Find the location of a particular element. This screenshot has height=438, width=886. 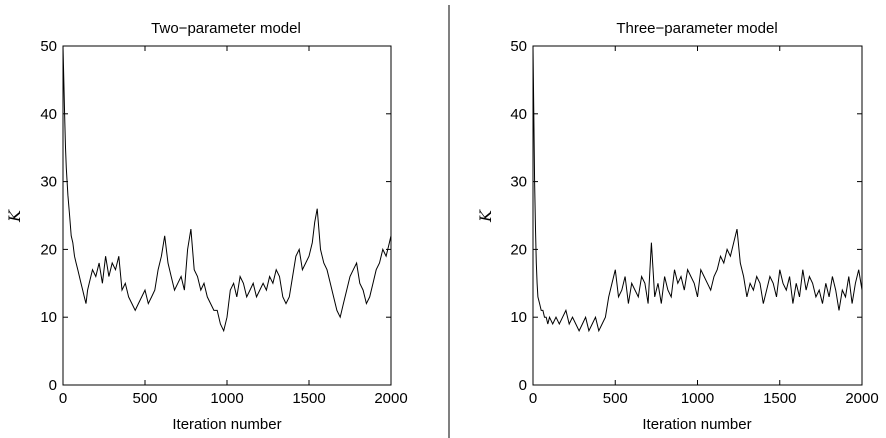

chart-title: Two−parameter model is located at coordinates (226, 28).